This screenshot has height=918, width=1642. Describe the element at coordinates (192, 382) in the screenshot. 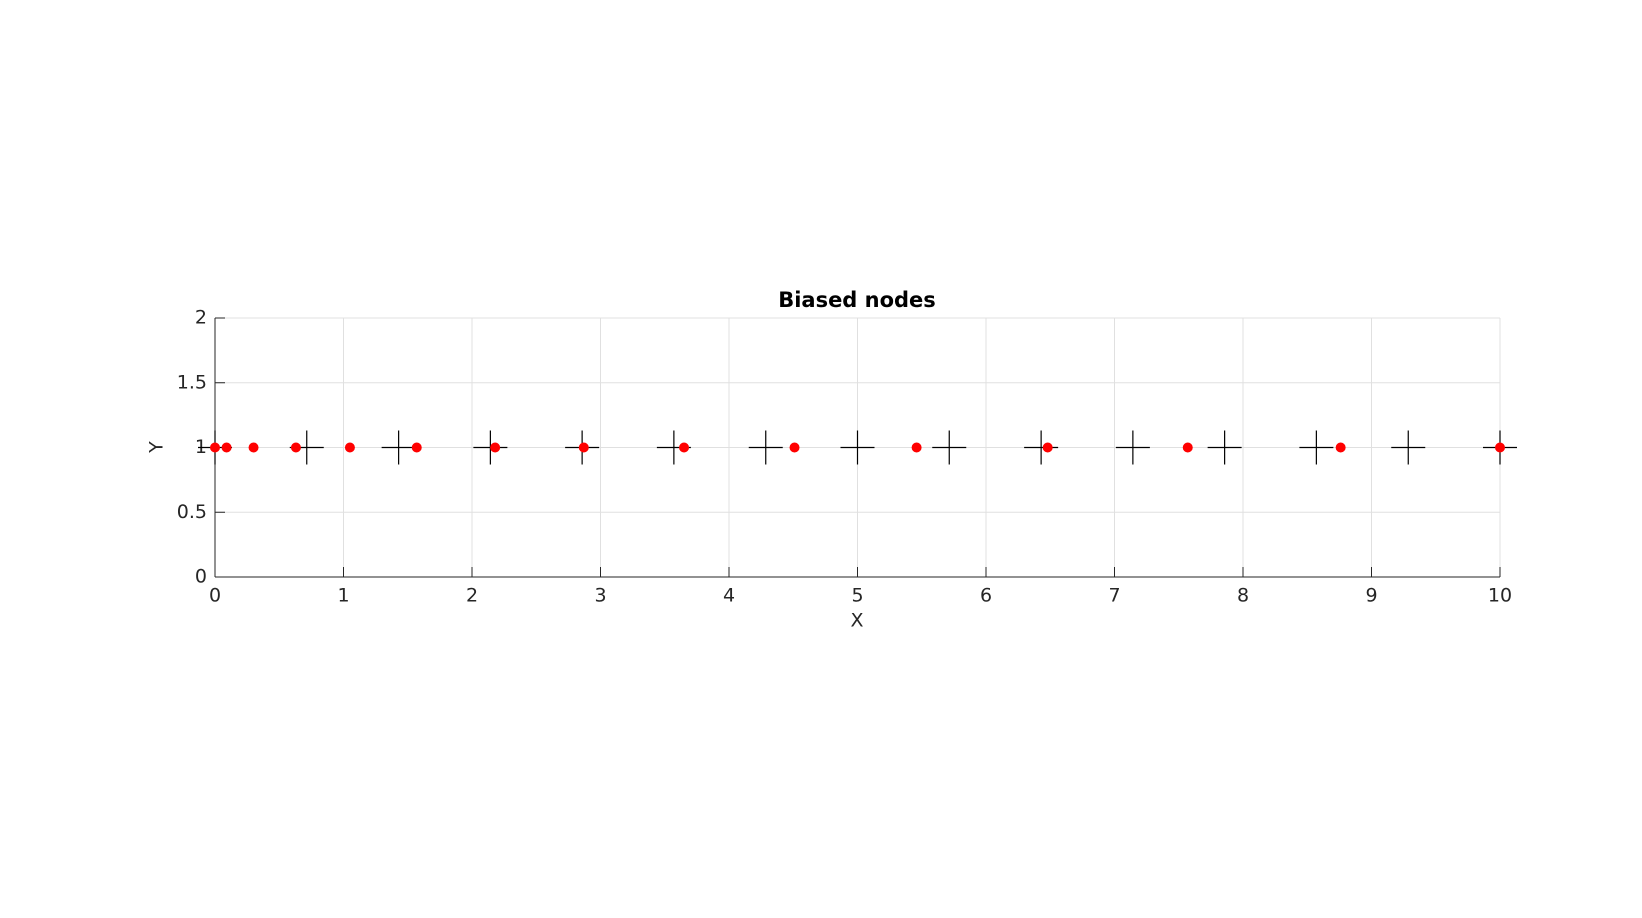

I see `y-tick-label: 1.5` at that location.